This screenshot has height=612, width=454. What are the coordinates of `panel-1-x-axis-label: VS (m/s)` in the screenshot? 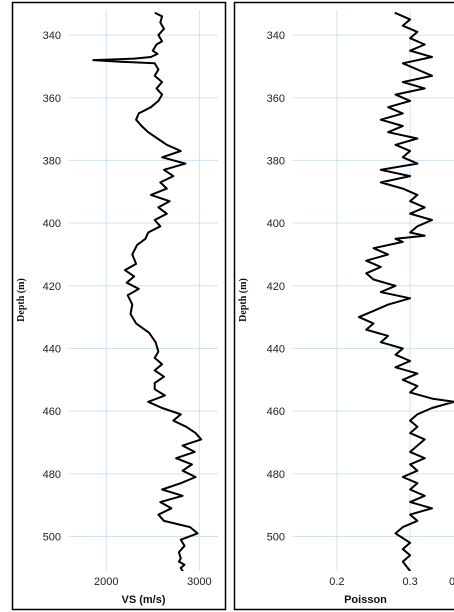 It's located at (143, 600).